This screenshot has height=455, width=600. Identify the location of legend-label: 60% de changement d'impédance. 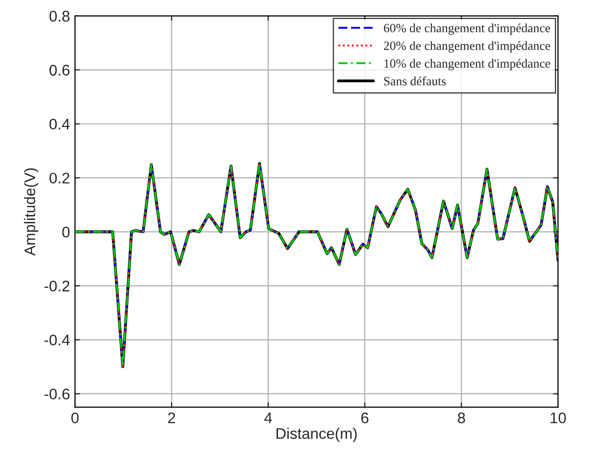
(467, 29).